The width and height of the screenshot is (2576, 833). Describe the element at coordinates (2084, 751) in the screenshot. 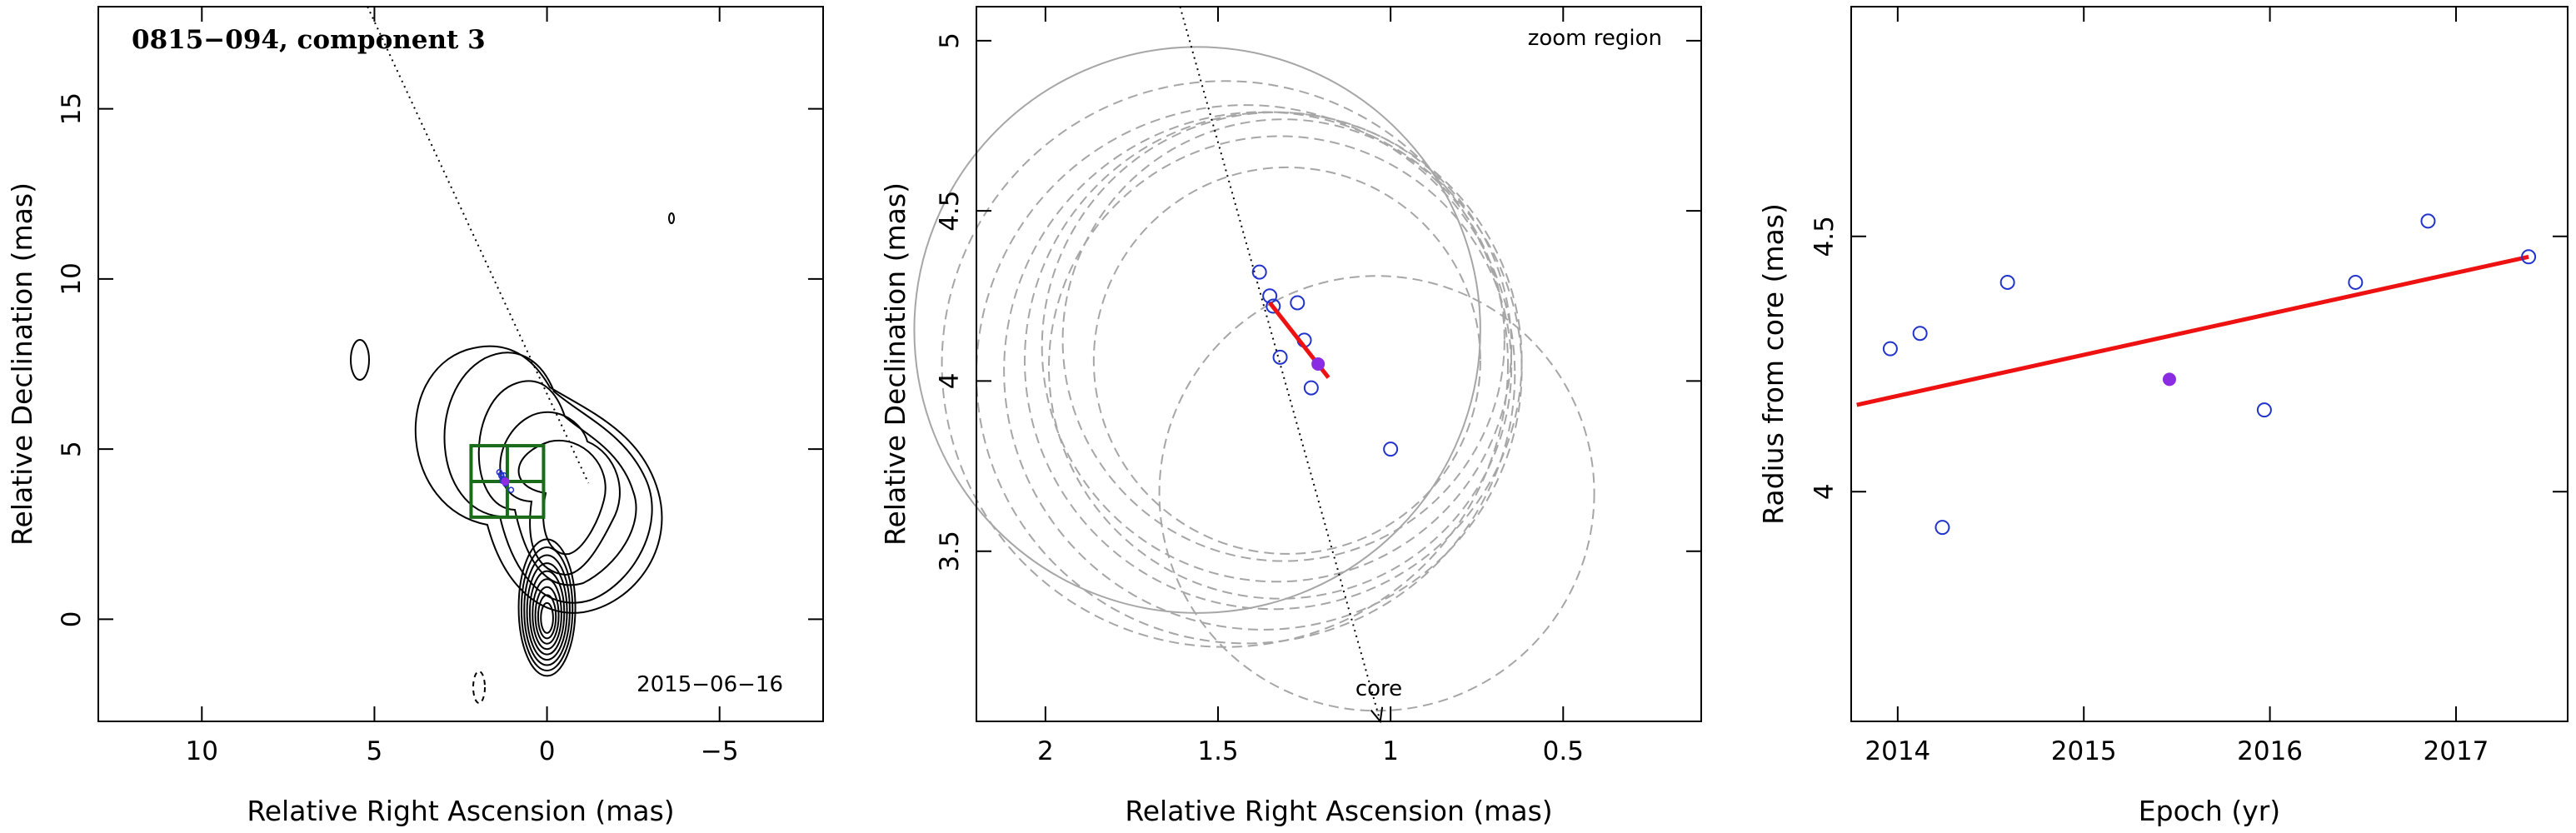

I see `p3-xtick-label: 2015` at that location.